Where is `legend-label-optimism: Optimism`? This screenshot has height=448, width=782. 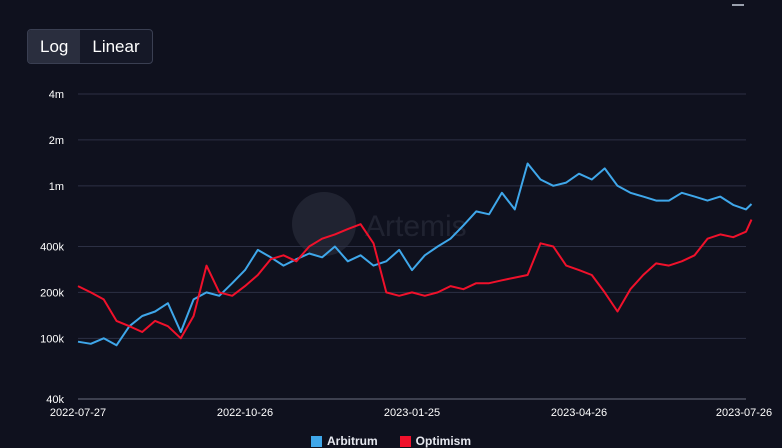
legend-label-optimism: Optimism is located at coordinates (443, 441).